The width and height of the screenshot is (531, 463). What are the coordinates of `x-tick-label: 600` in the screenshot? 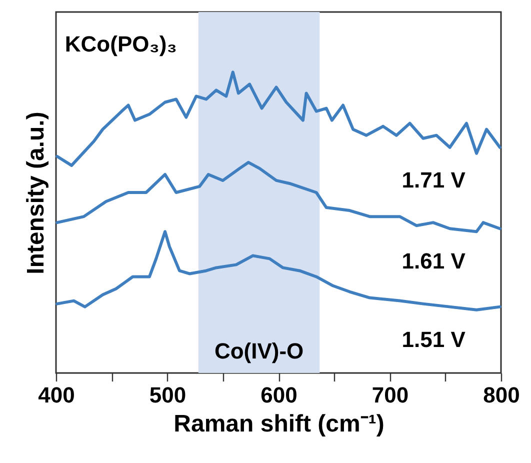 It's located at (279, 395).